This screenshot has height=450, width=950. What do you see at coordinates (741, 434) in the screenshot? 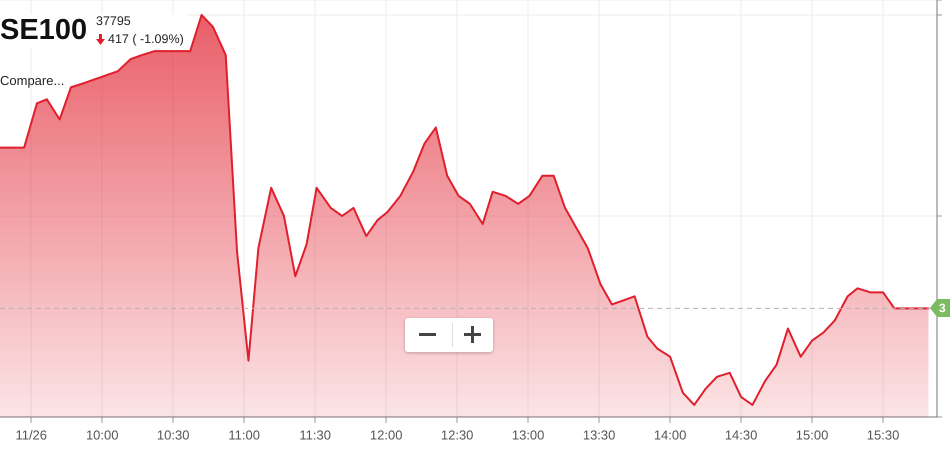
I see `x-tick-label: 14:30` at bounding box center [741, 434].